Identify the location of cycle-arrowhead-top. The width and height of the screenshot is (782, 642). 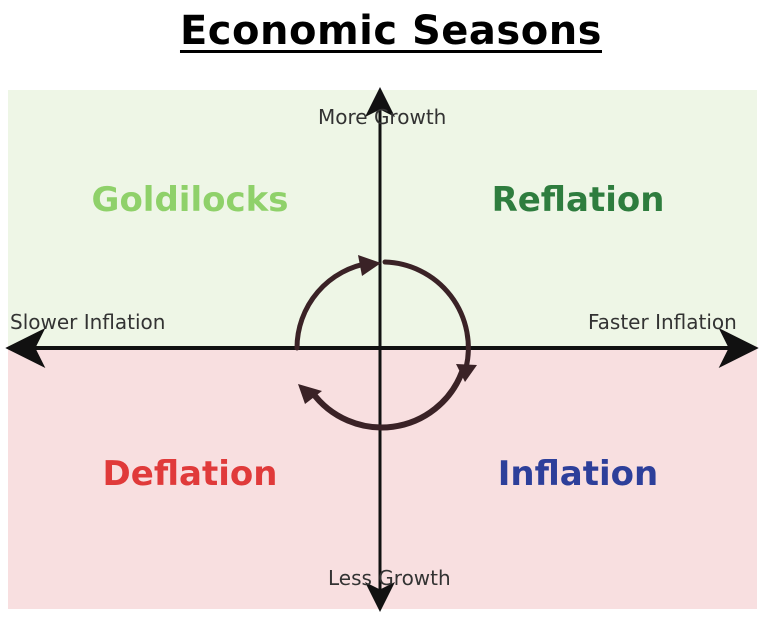
(369, 265).